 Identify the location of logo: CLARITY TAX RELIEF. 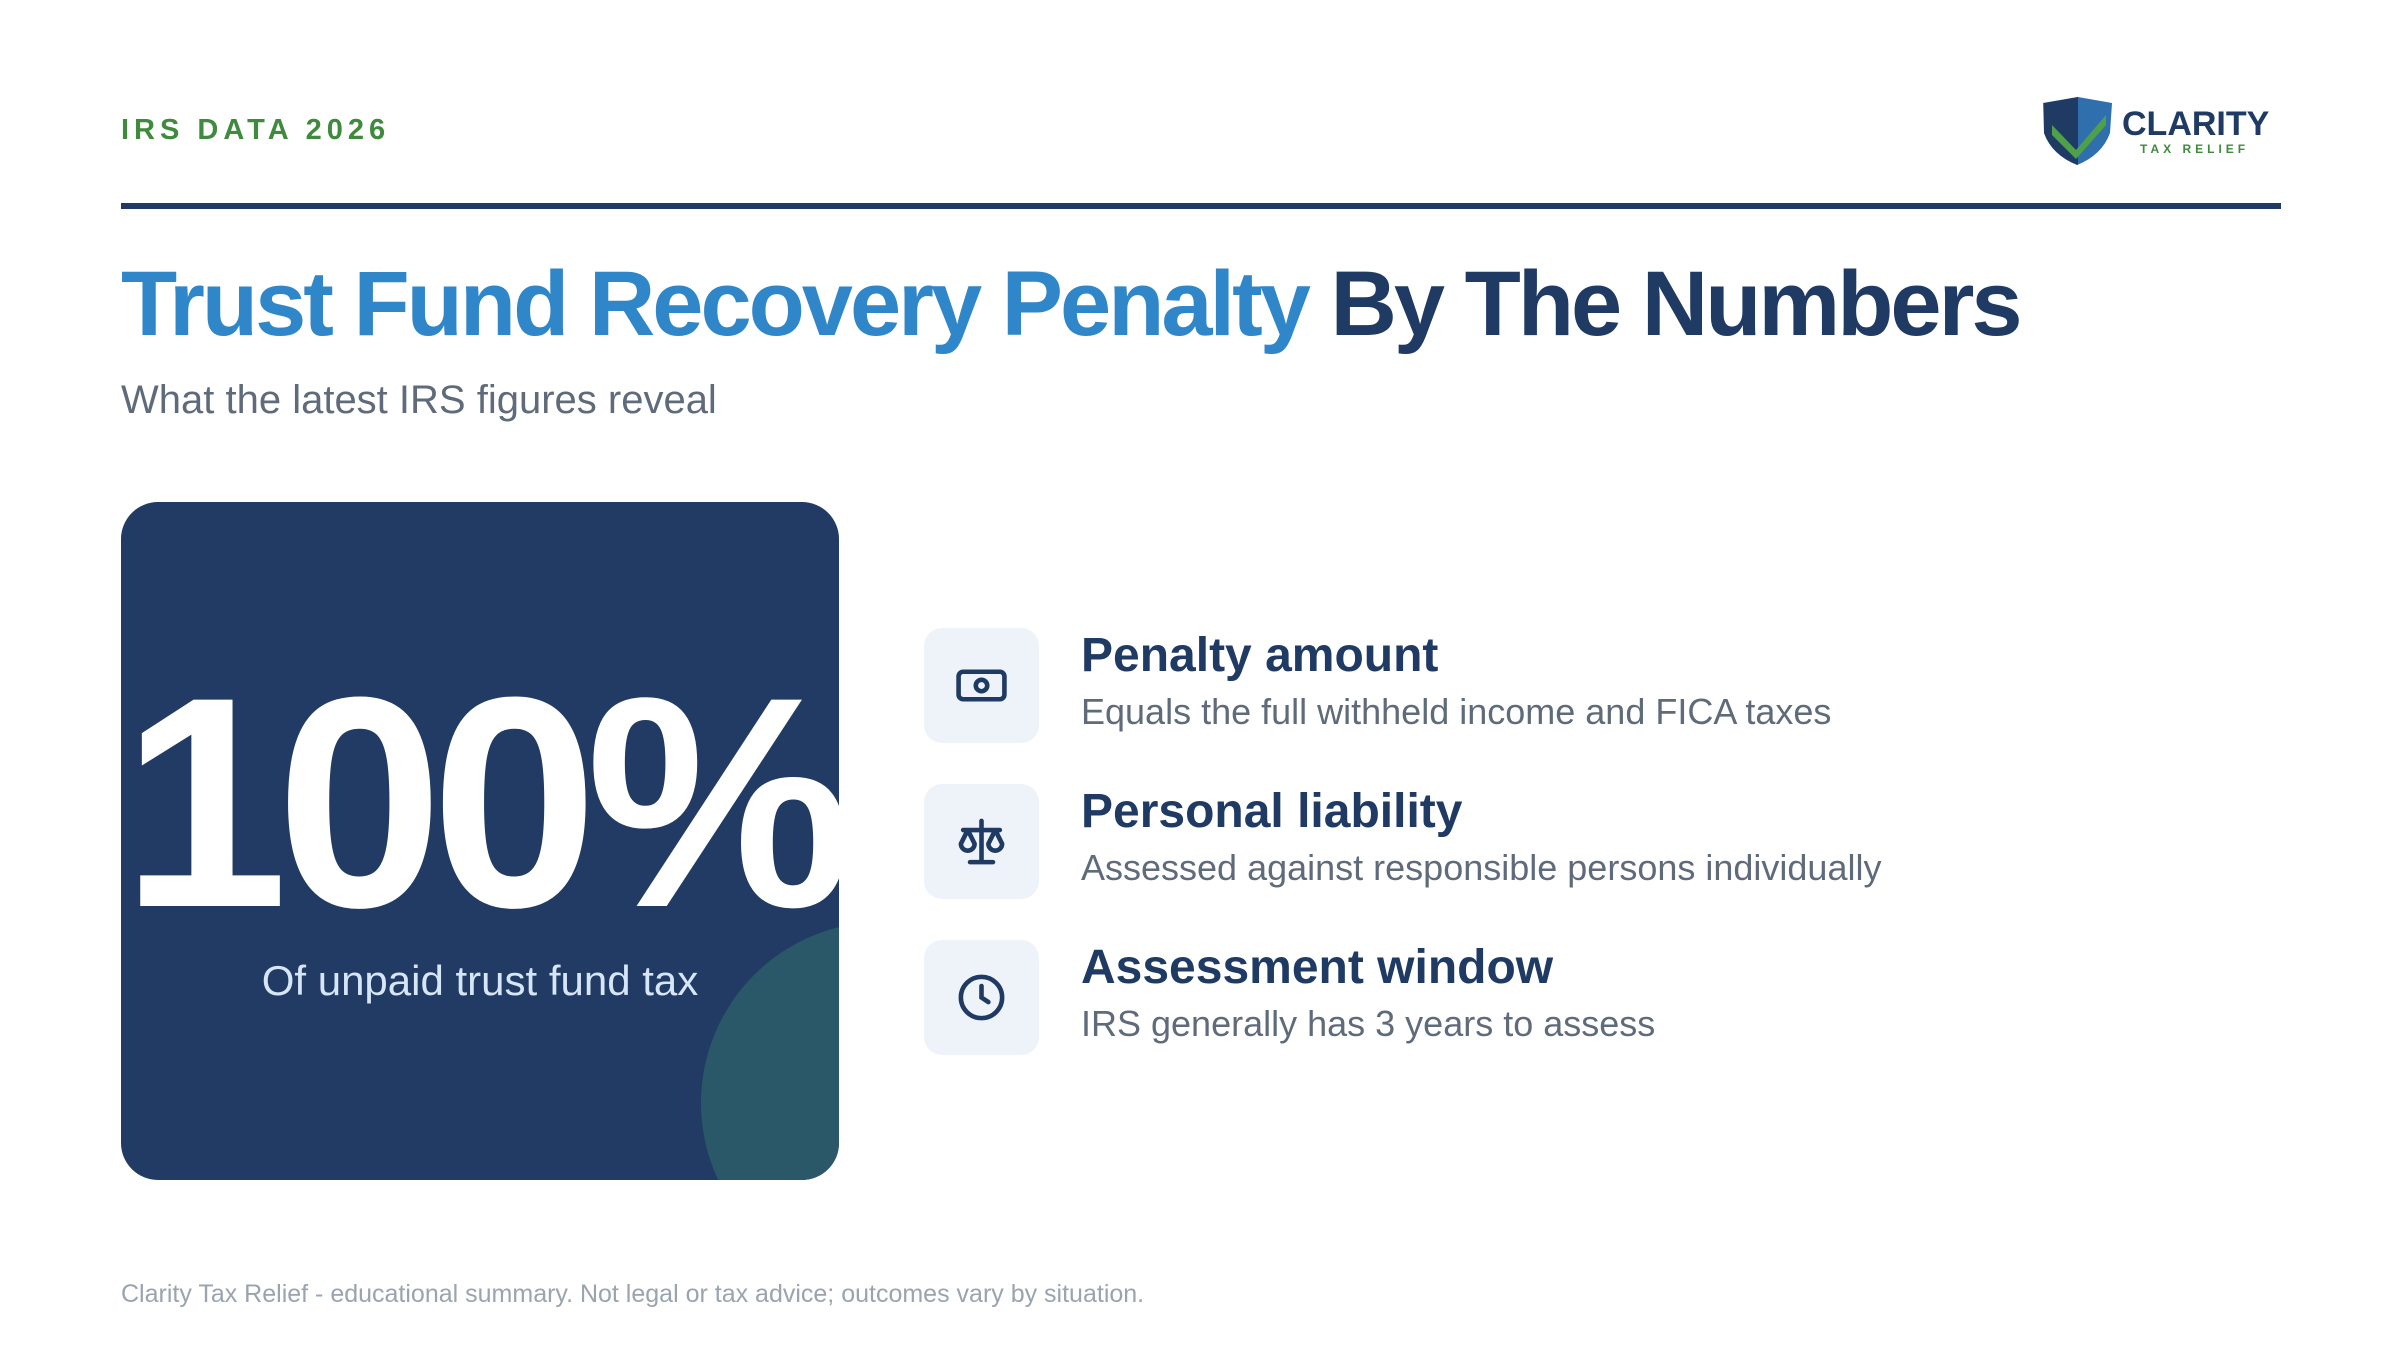
(2156, 131).